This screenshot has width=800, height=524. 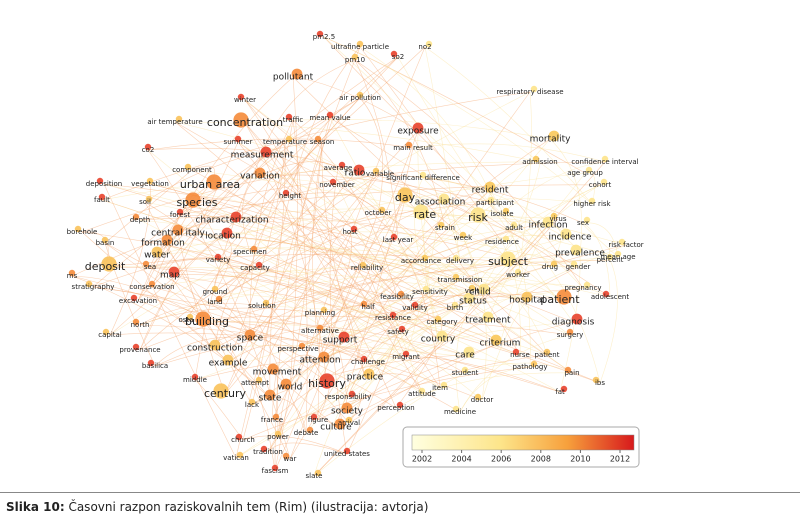 I want to click on node-label: october, so click(x=378, y=213).